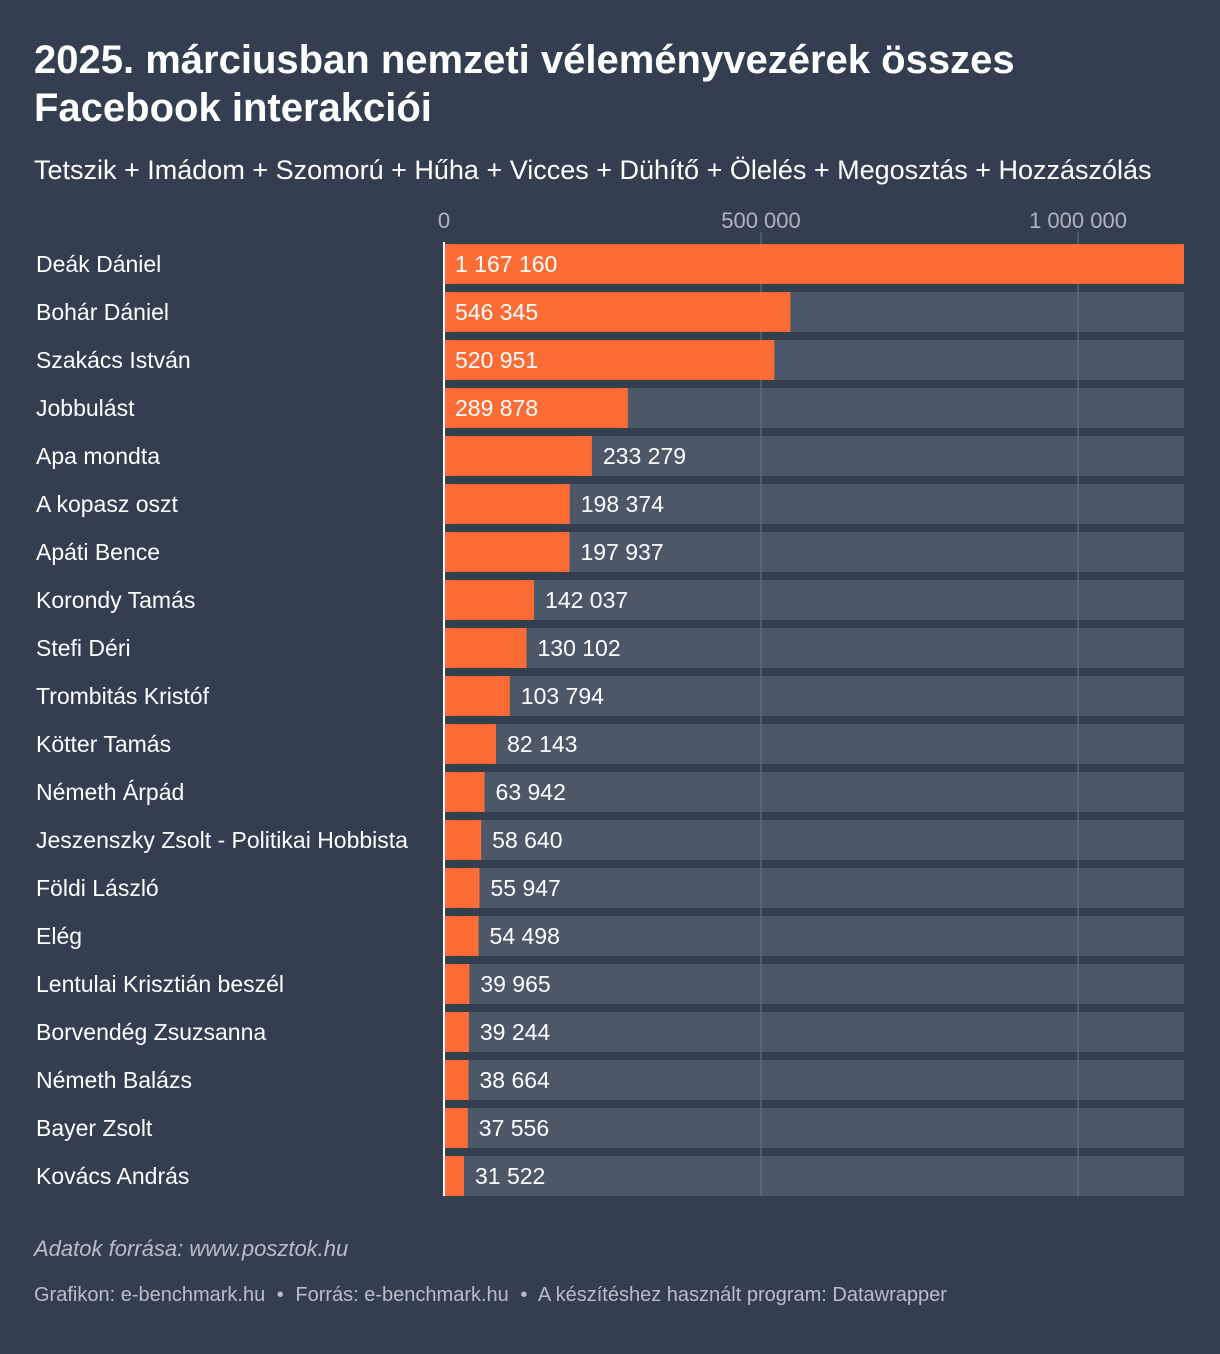 The width and height of the screenshot is (1220, 1354). I want to click on category-label: Bayer Zsolt, so click(94, 1128).